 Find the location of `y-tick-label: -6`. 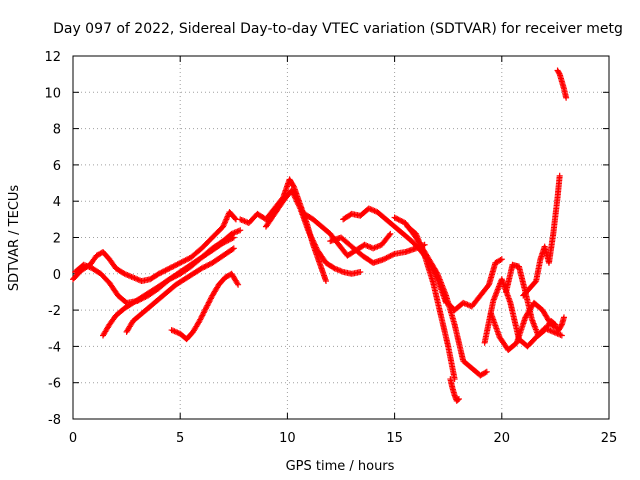

y-tick-label: -6 is located at coordinates (54, 384).